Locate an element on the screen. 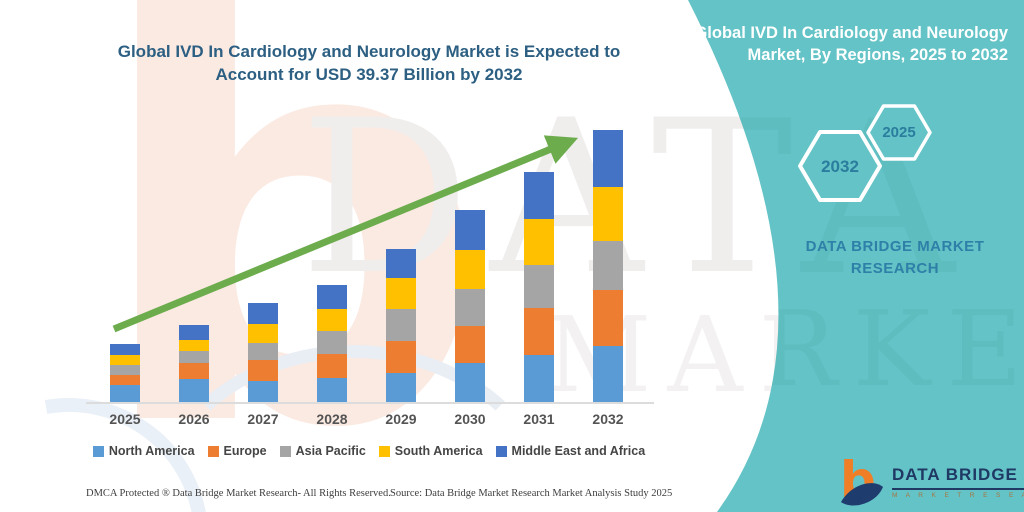 The width and height of the screenshot is (1024, 512). x-label-2025: 2025 is located at coordinates (125, 419).